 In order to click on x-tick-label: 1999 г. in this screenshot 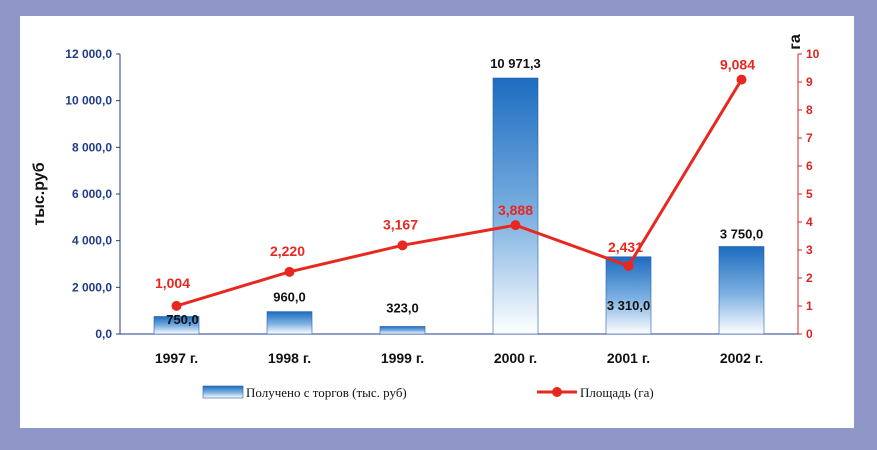, I will do `click(402, 358)`.